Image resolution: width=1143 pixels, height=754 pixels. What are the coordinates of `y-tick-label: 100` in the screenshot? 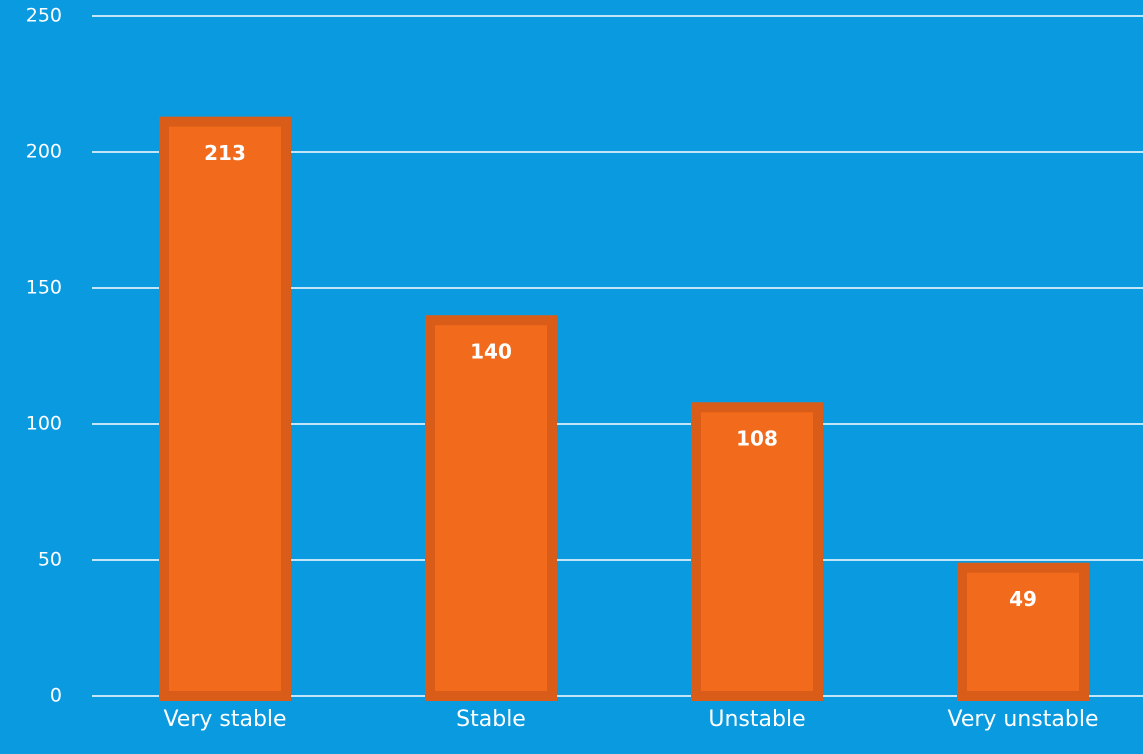 It's located at (44, 424).